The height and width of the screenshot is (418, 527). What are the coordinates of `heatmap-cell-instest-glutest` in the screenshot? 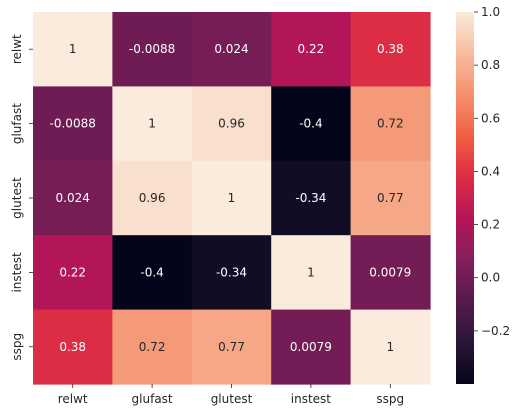 It's located at (231, 273).